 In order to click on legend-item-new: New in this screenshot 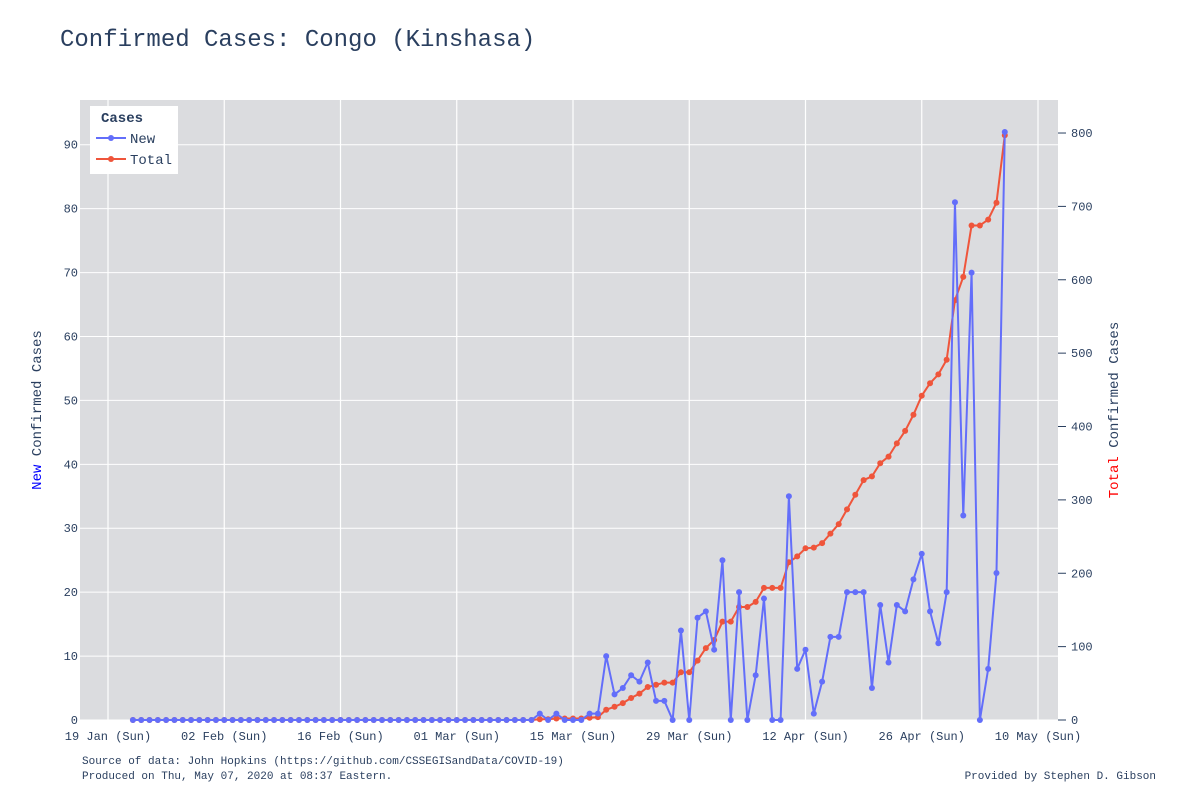, I will do `click(143, 140)`.